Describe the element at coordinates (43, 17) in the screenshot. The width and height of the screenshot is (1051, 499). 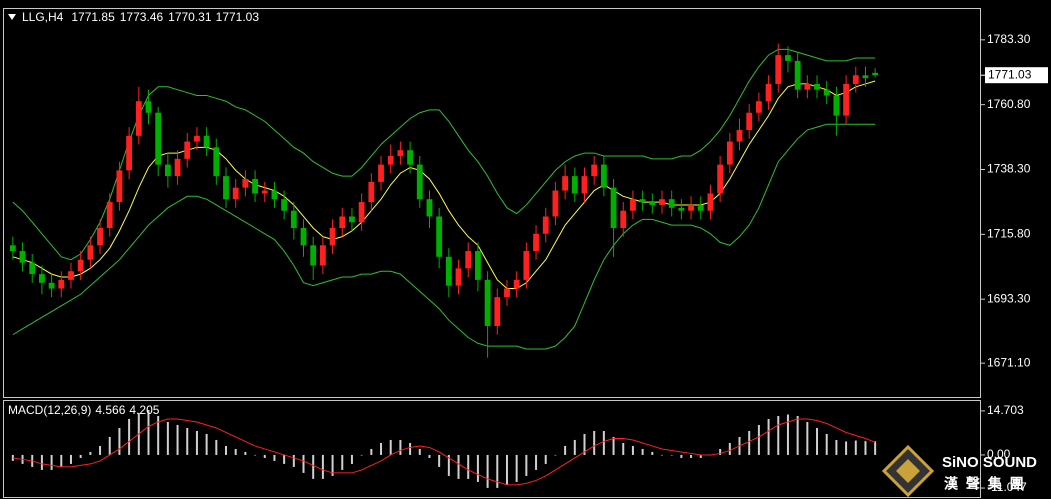
I see `symbol: LLG,H4` at that location.